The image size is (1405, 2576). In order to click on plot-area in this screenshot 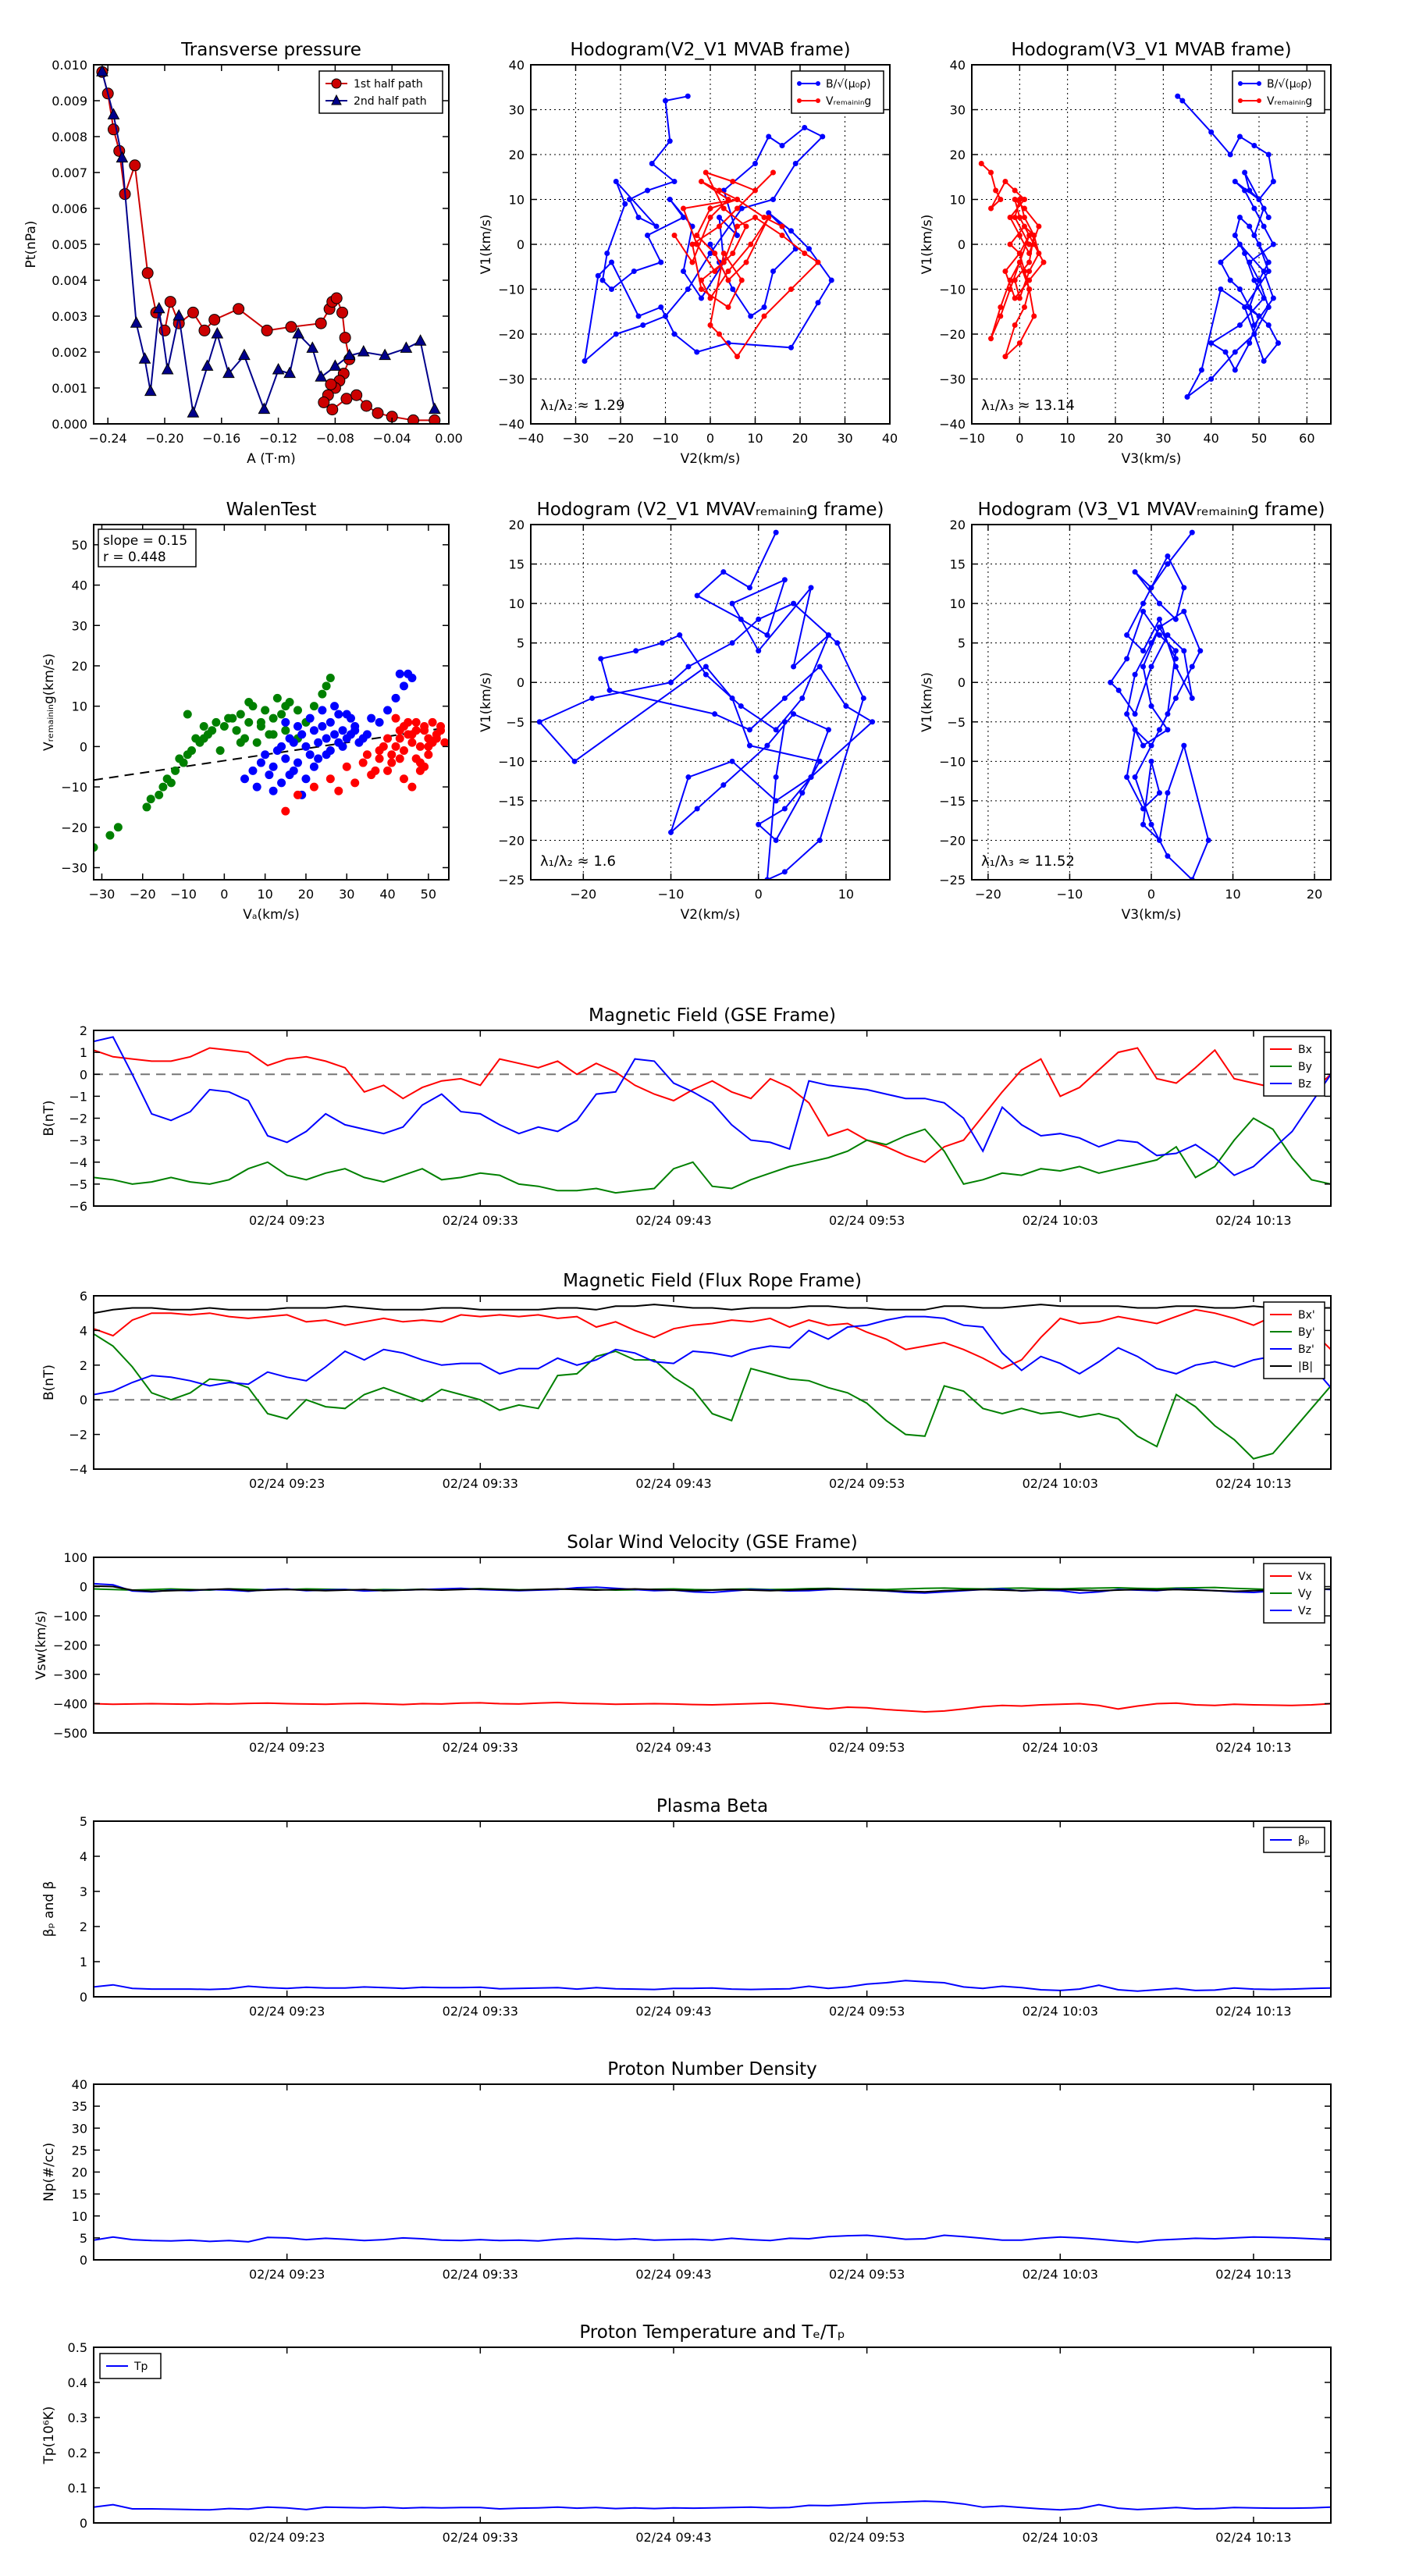, I will do `click(1159, 704)`.